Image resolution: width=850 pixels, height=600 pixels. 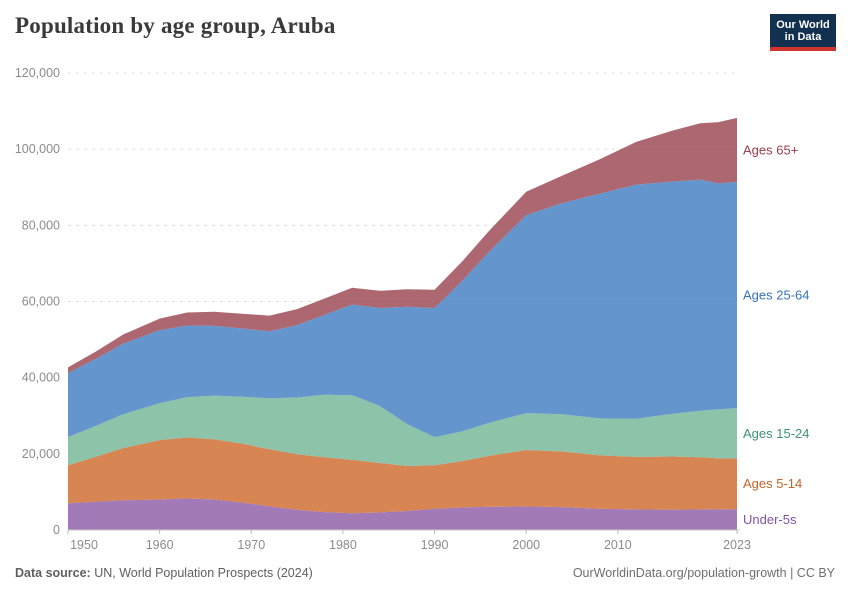 I want to click on x-tick-label-1960: 1960, so click(x=160, y=545).